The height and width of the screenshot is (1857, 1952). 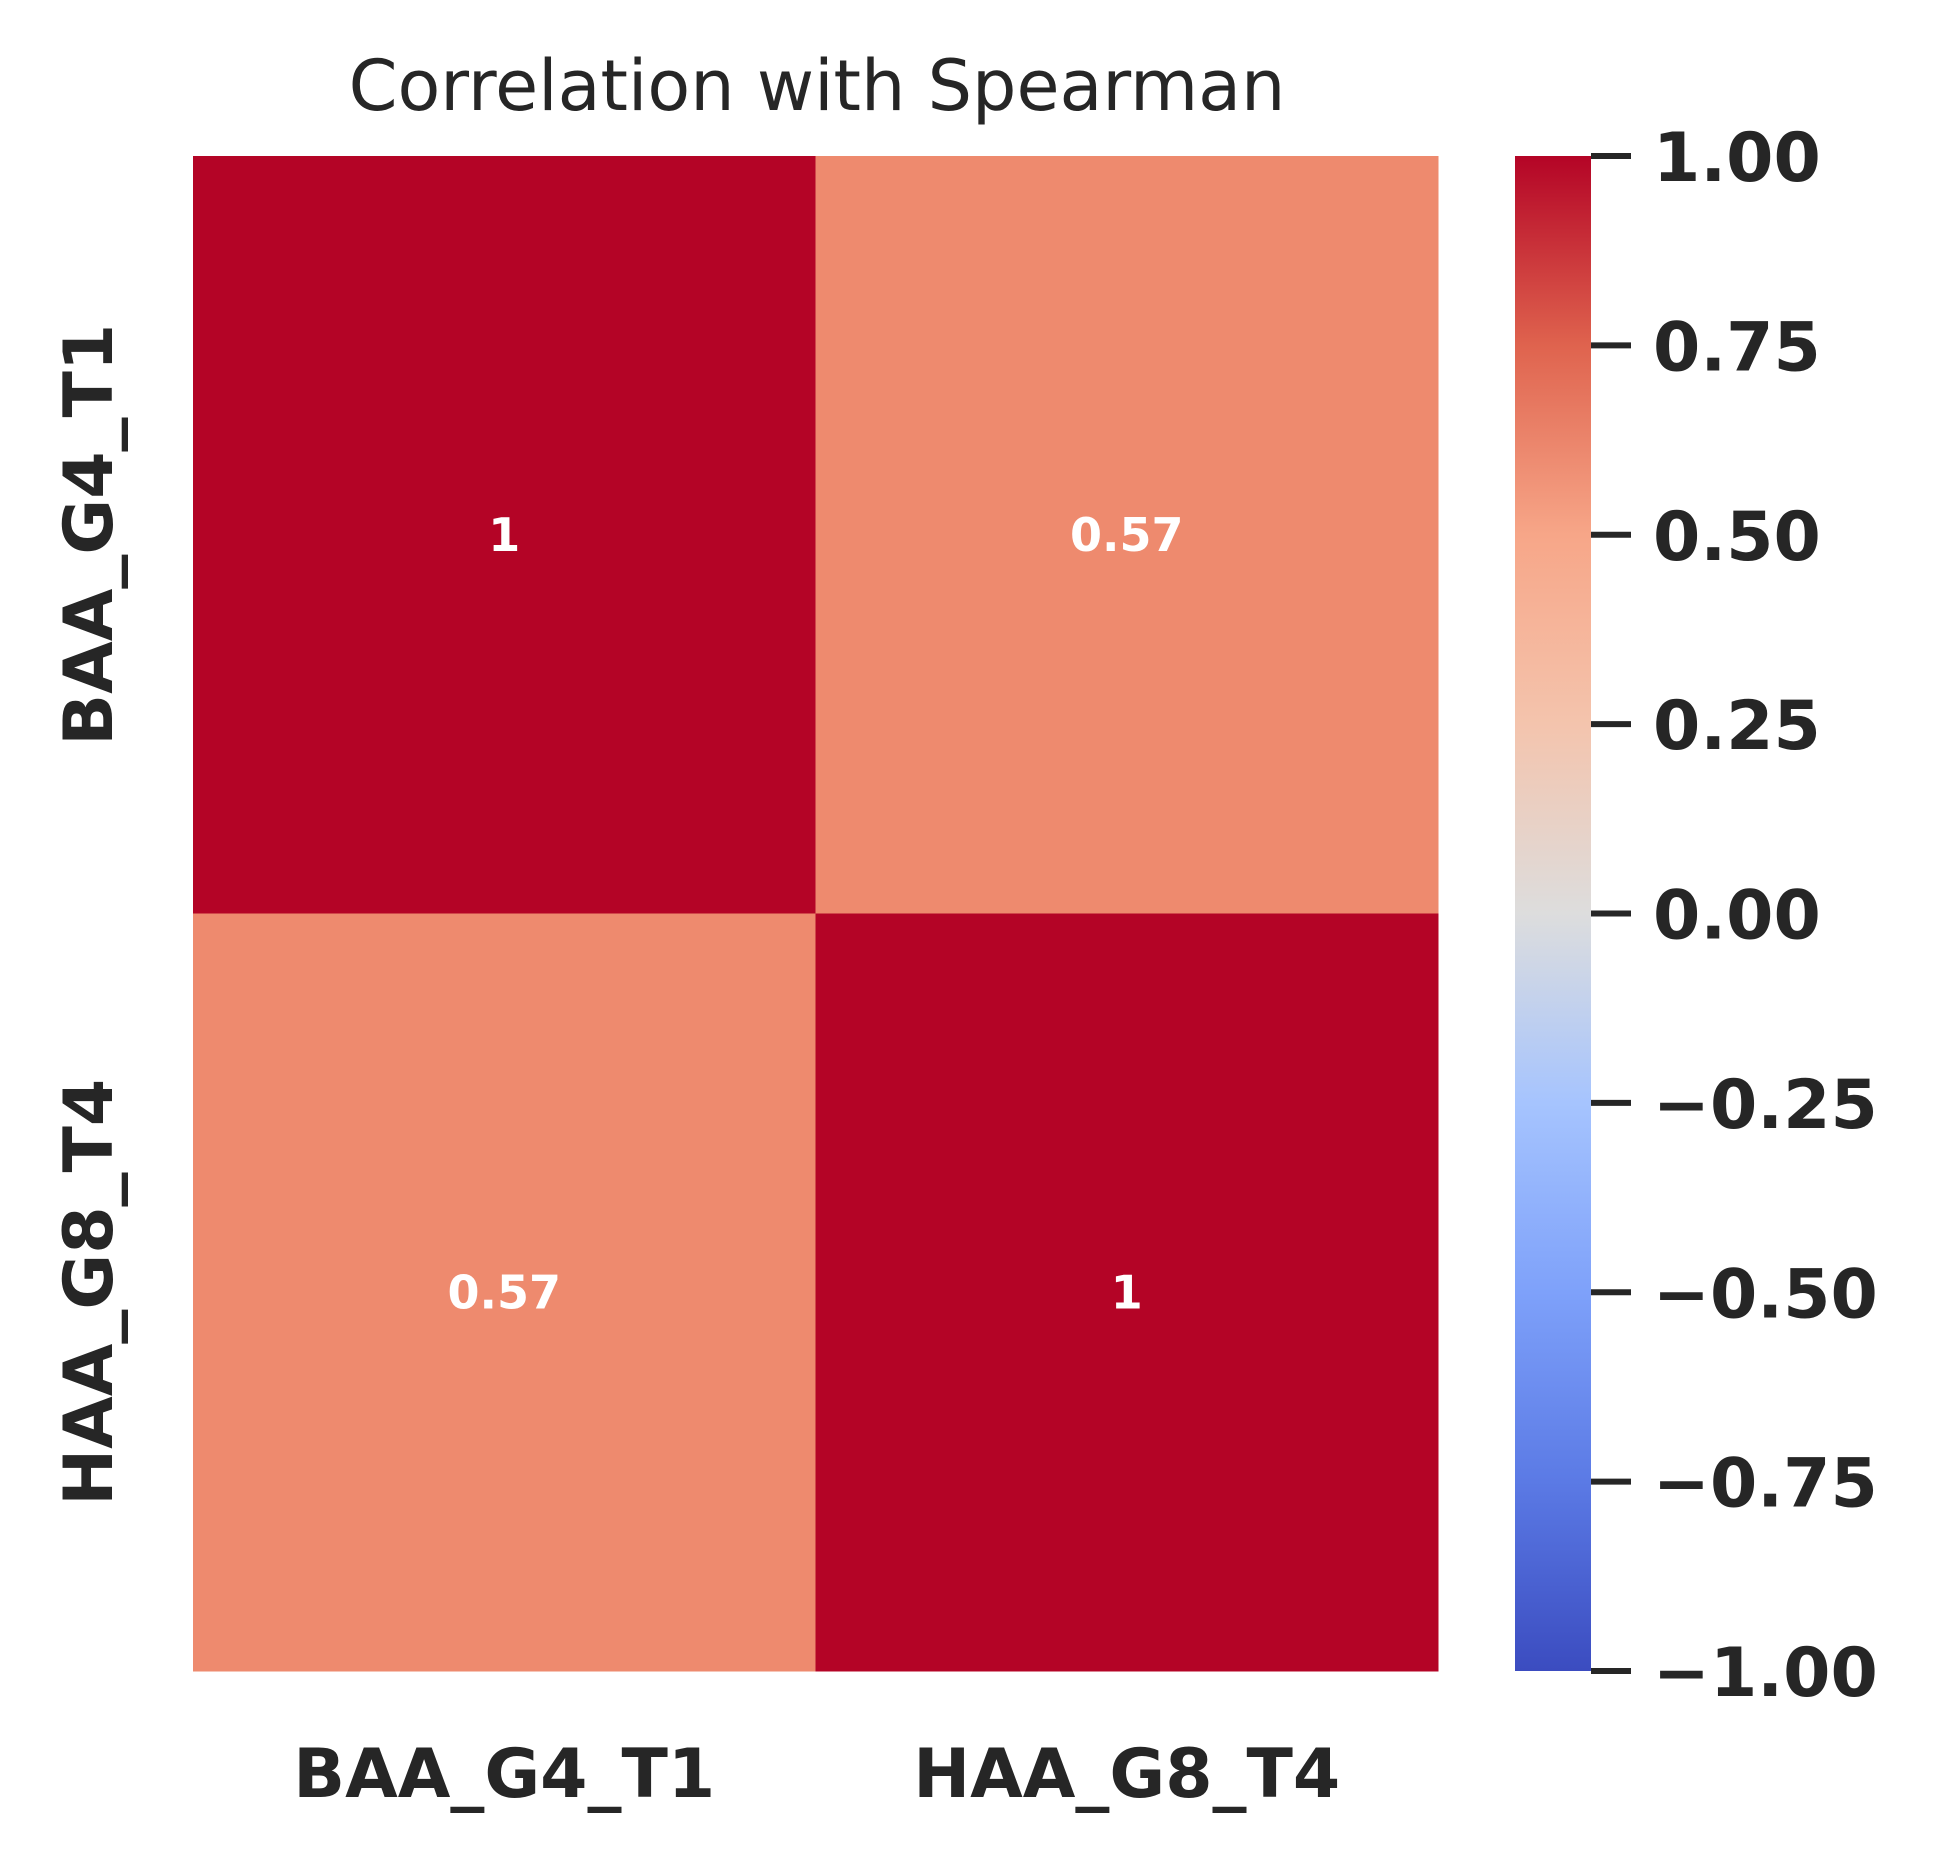 I want to click on y-axis-ticks: BAA_G4_T1 HAA_G8_T4, so click(x=89, y=915).